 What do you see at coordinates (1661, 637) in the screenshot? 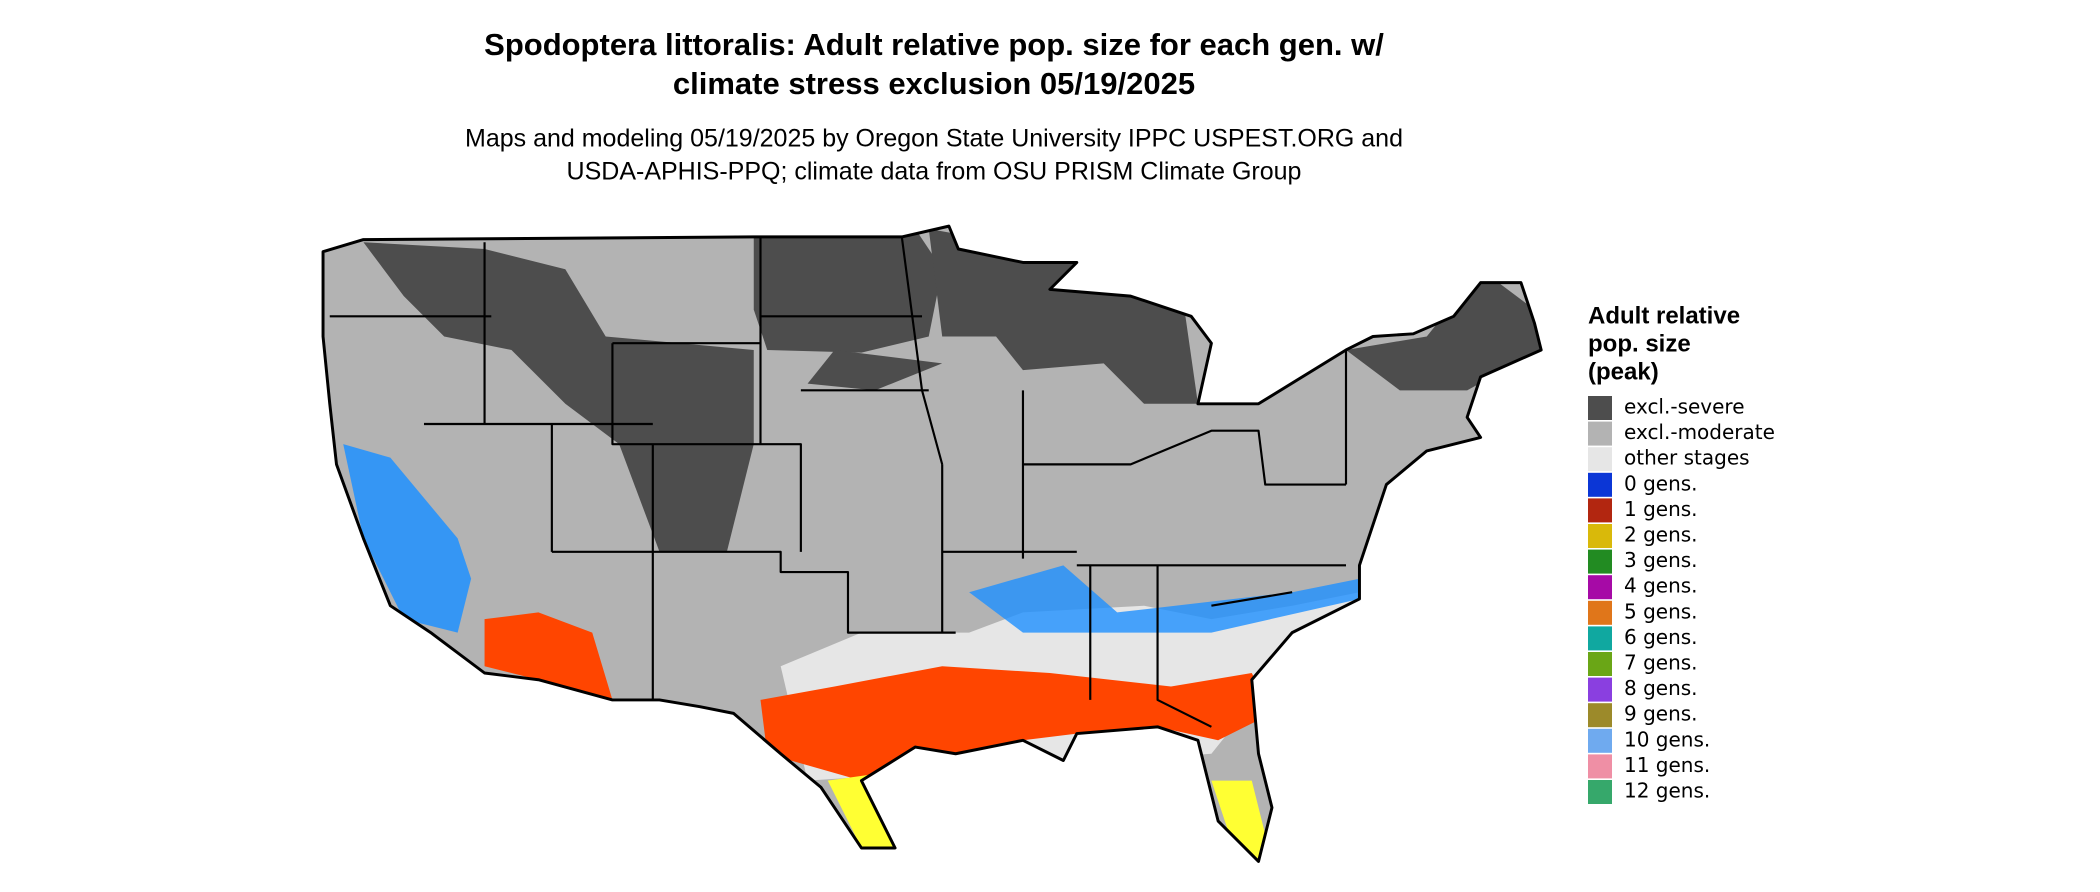
I see `legend-label: 6 gens.` at bounding box center [1661, 637].